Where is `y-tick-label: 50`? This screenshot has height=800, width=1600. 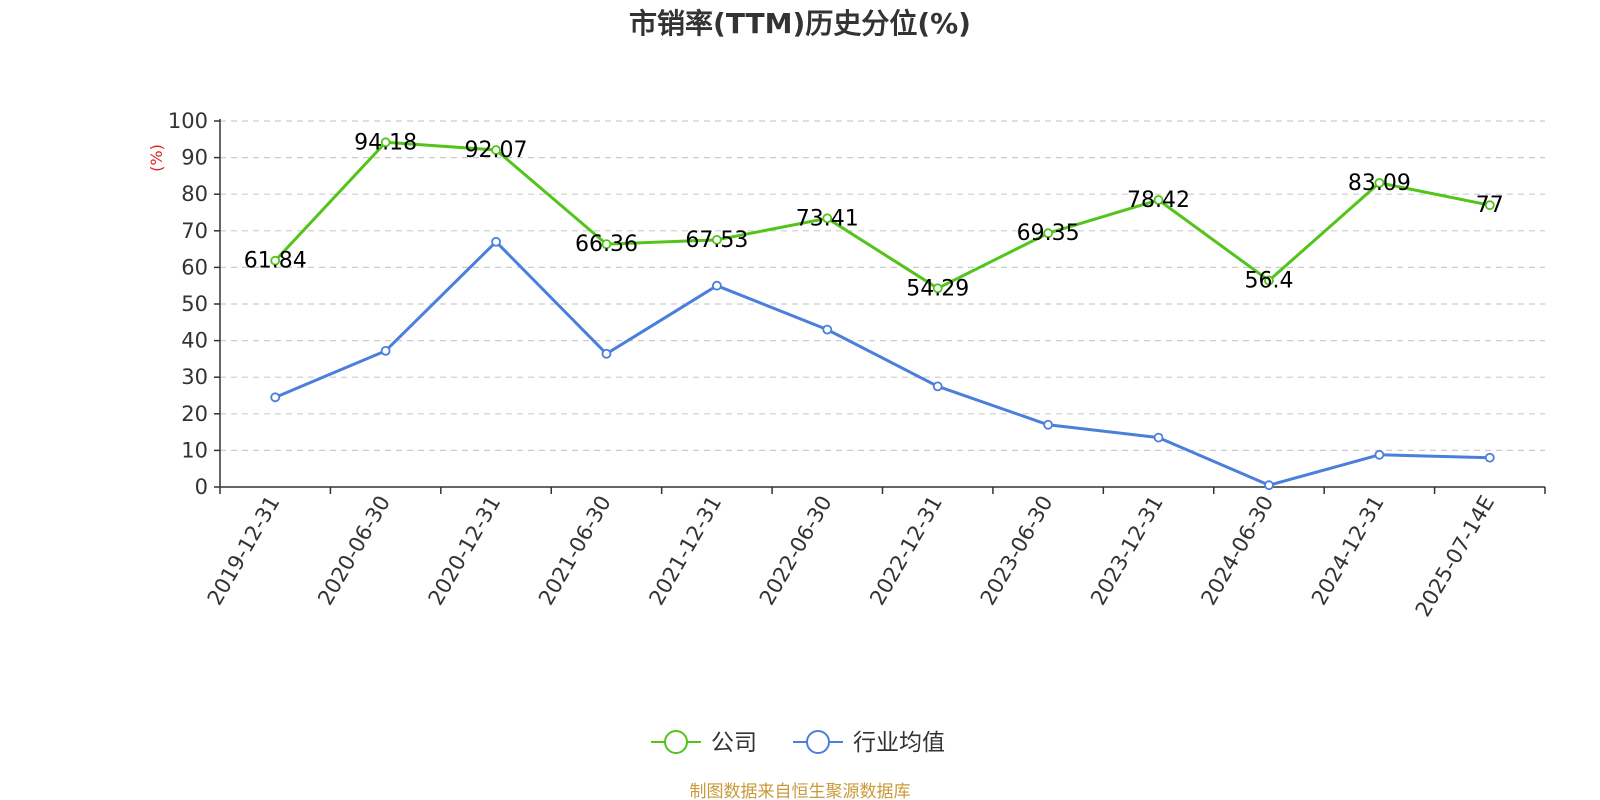 y-tick-label: 50 is located at coordinates (194, 304).